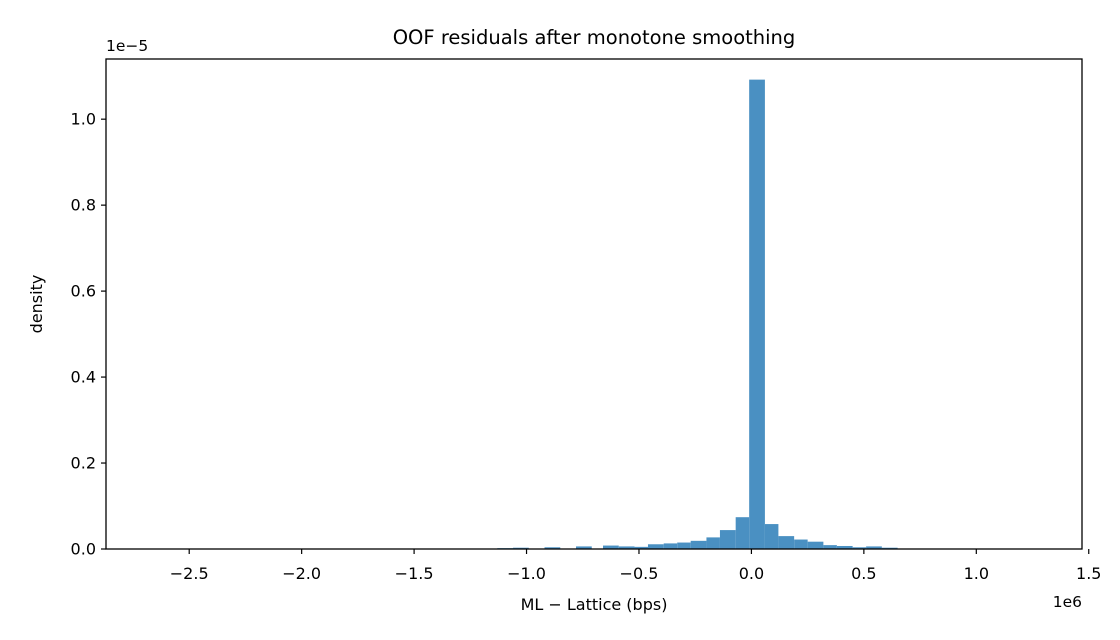  I want to click on x-tick-label: −1.0, so click(526, 573).